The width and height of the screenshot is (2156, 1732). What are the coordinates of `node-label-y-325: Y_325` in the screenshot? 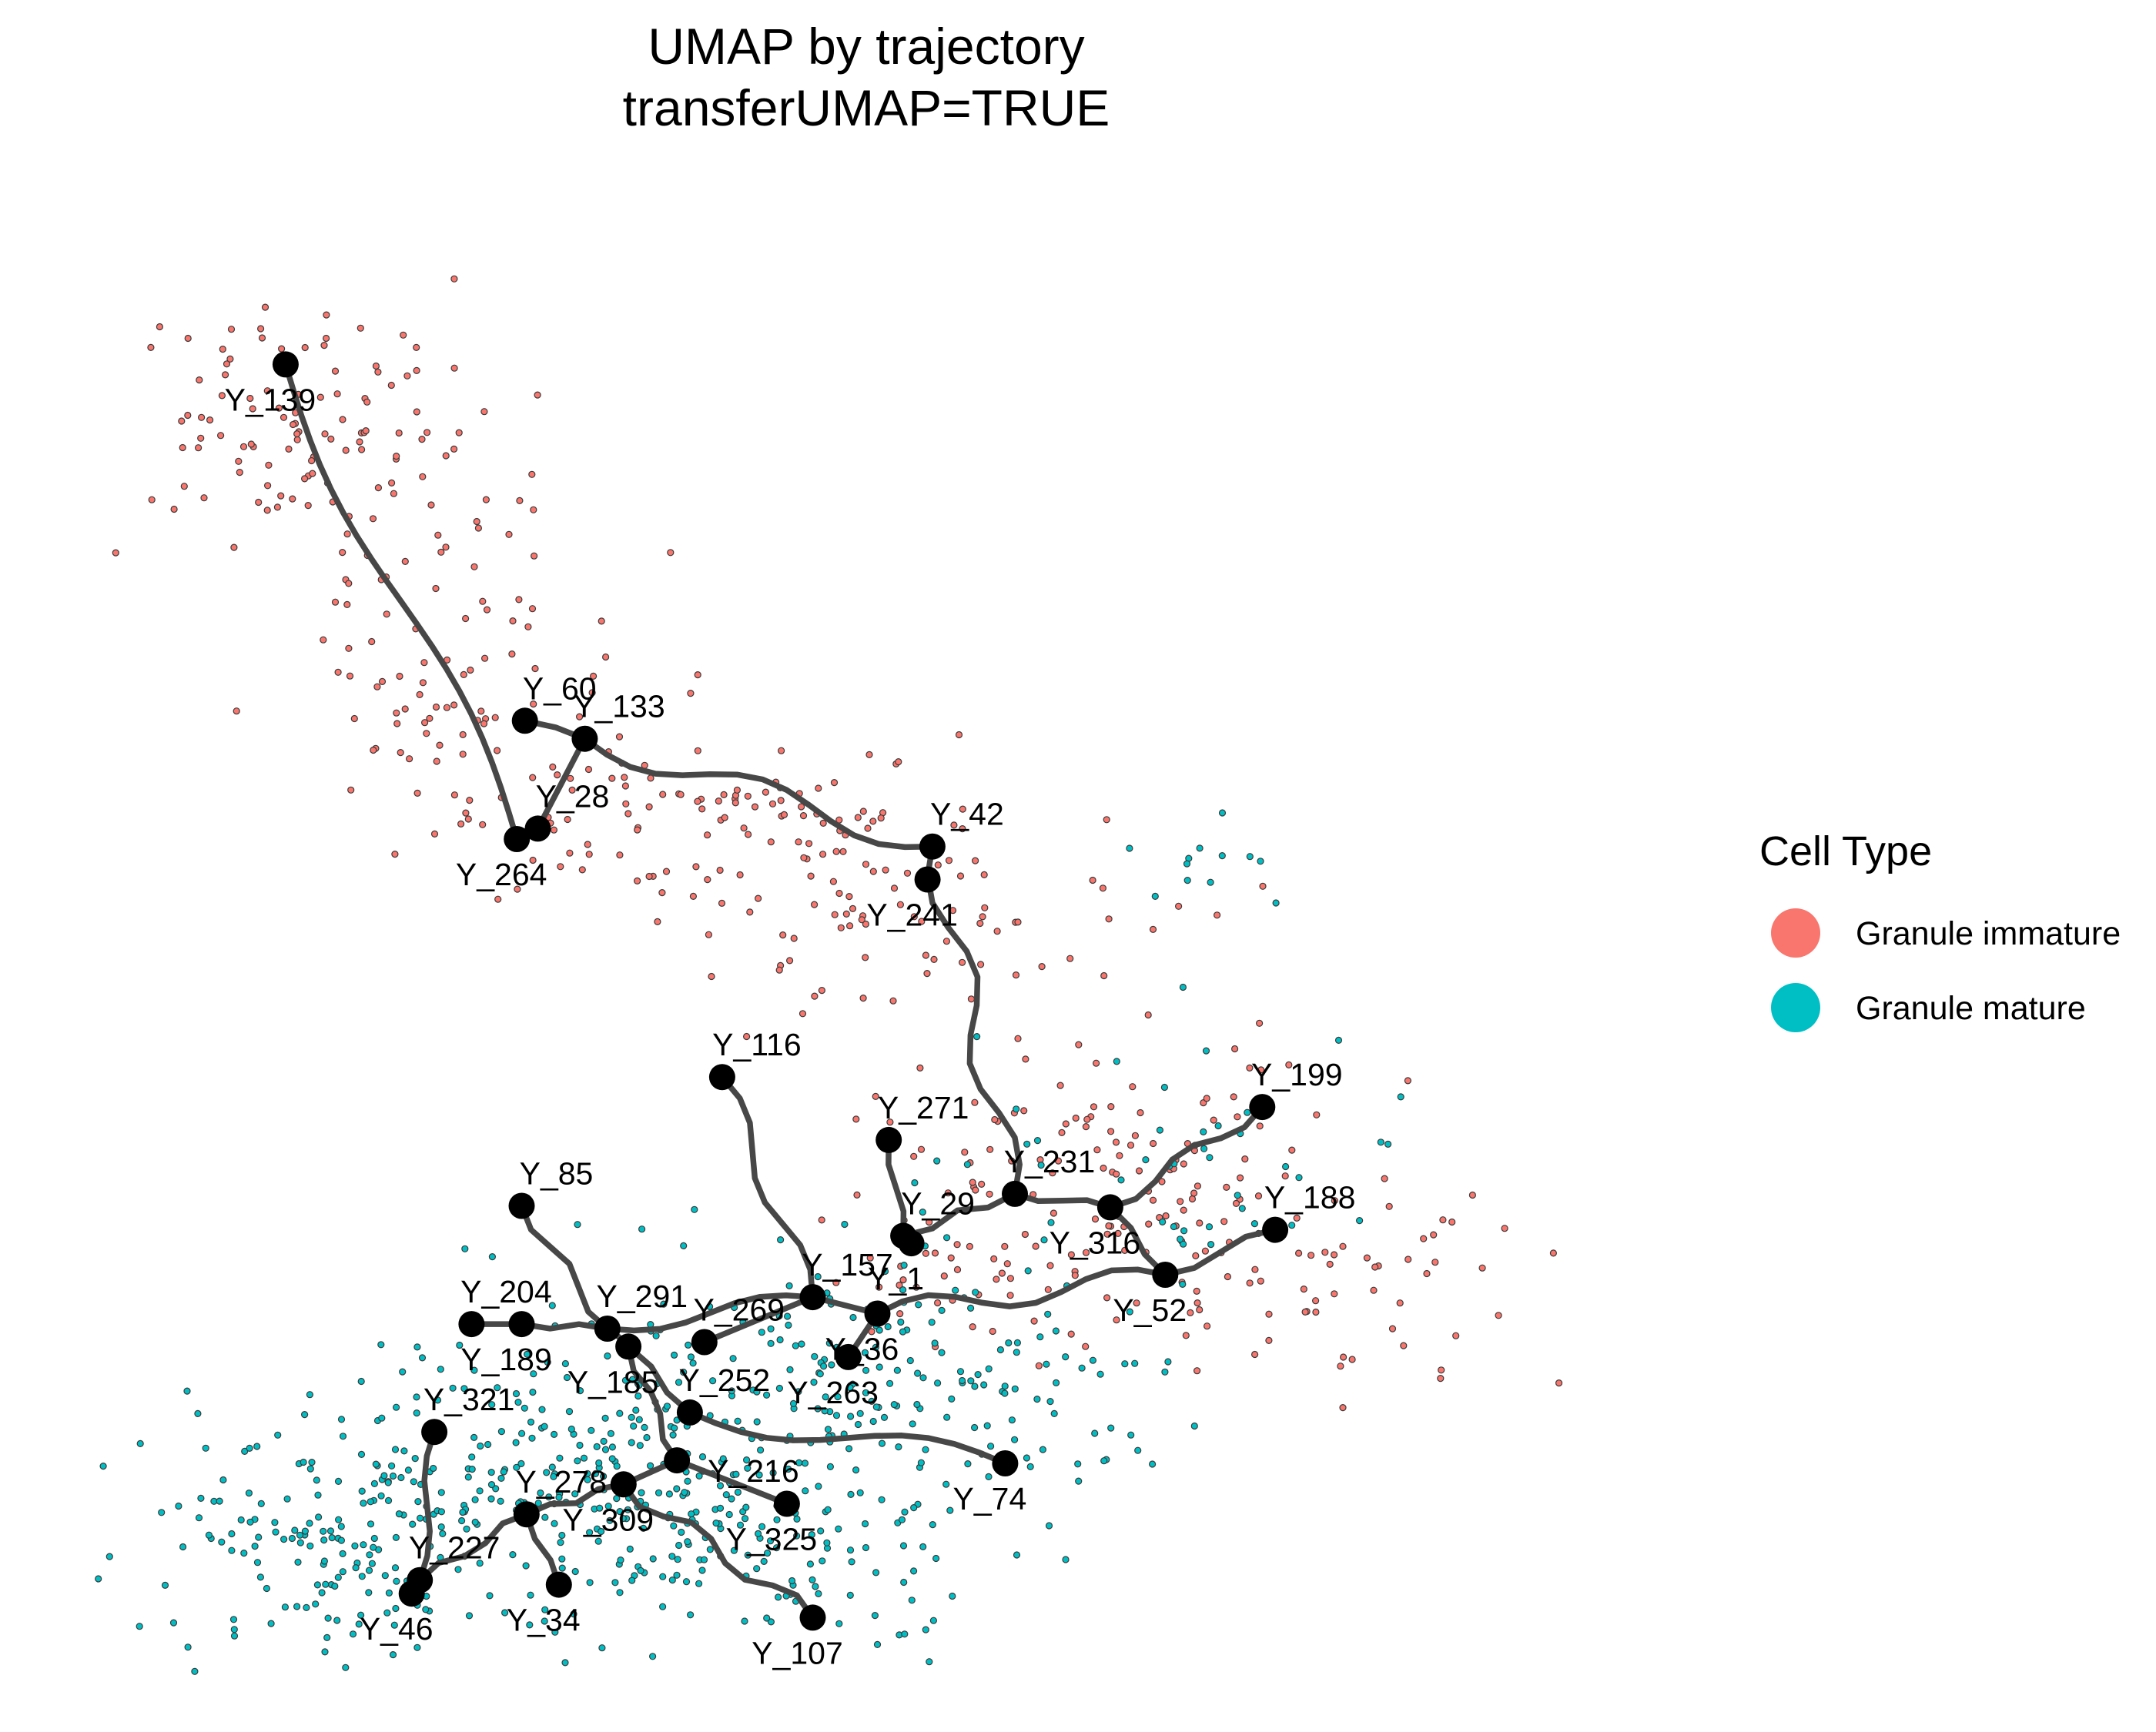 It's located at (772, 1539).